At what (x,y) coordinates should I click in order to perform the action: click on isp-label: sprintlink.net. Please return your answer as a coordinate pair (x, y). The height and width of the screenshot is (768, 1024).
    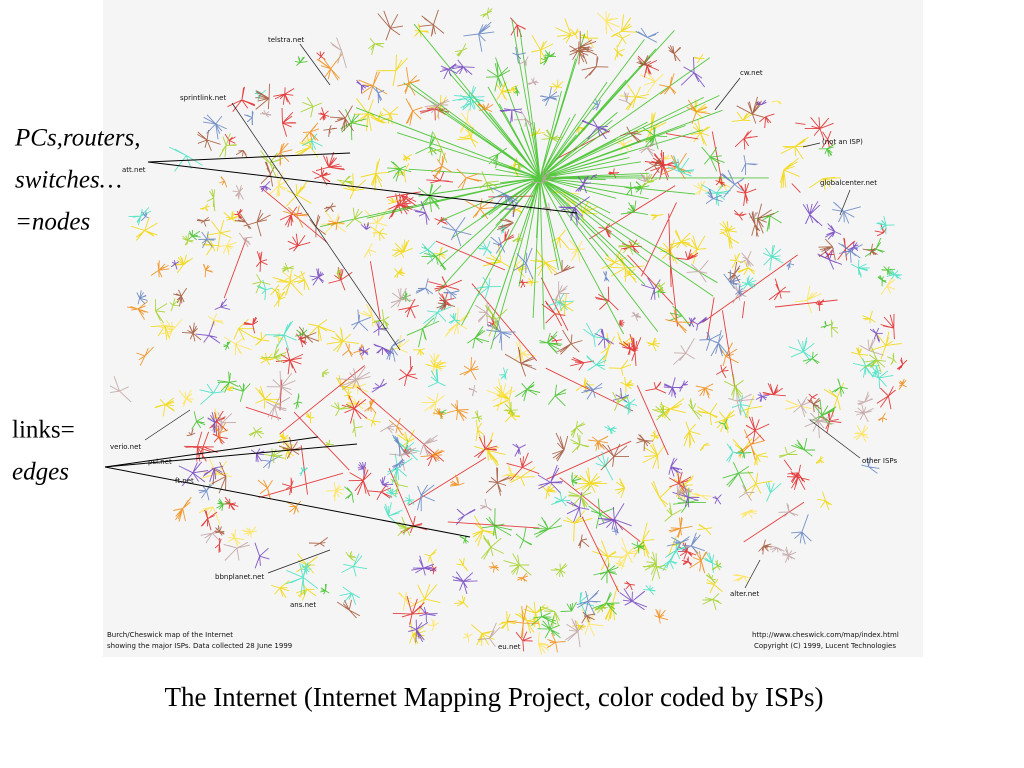
    Looking at the image, I should click on (203, 98).